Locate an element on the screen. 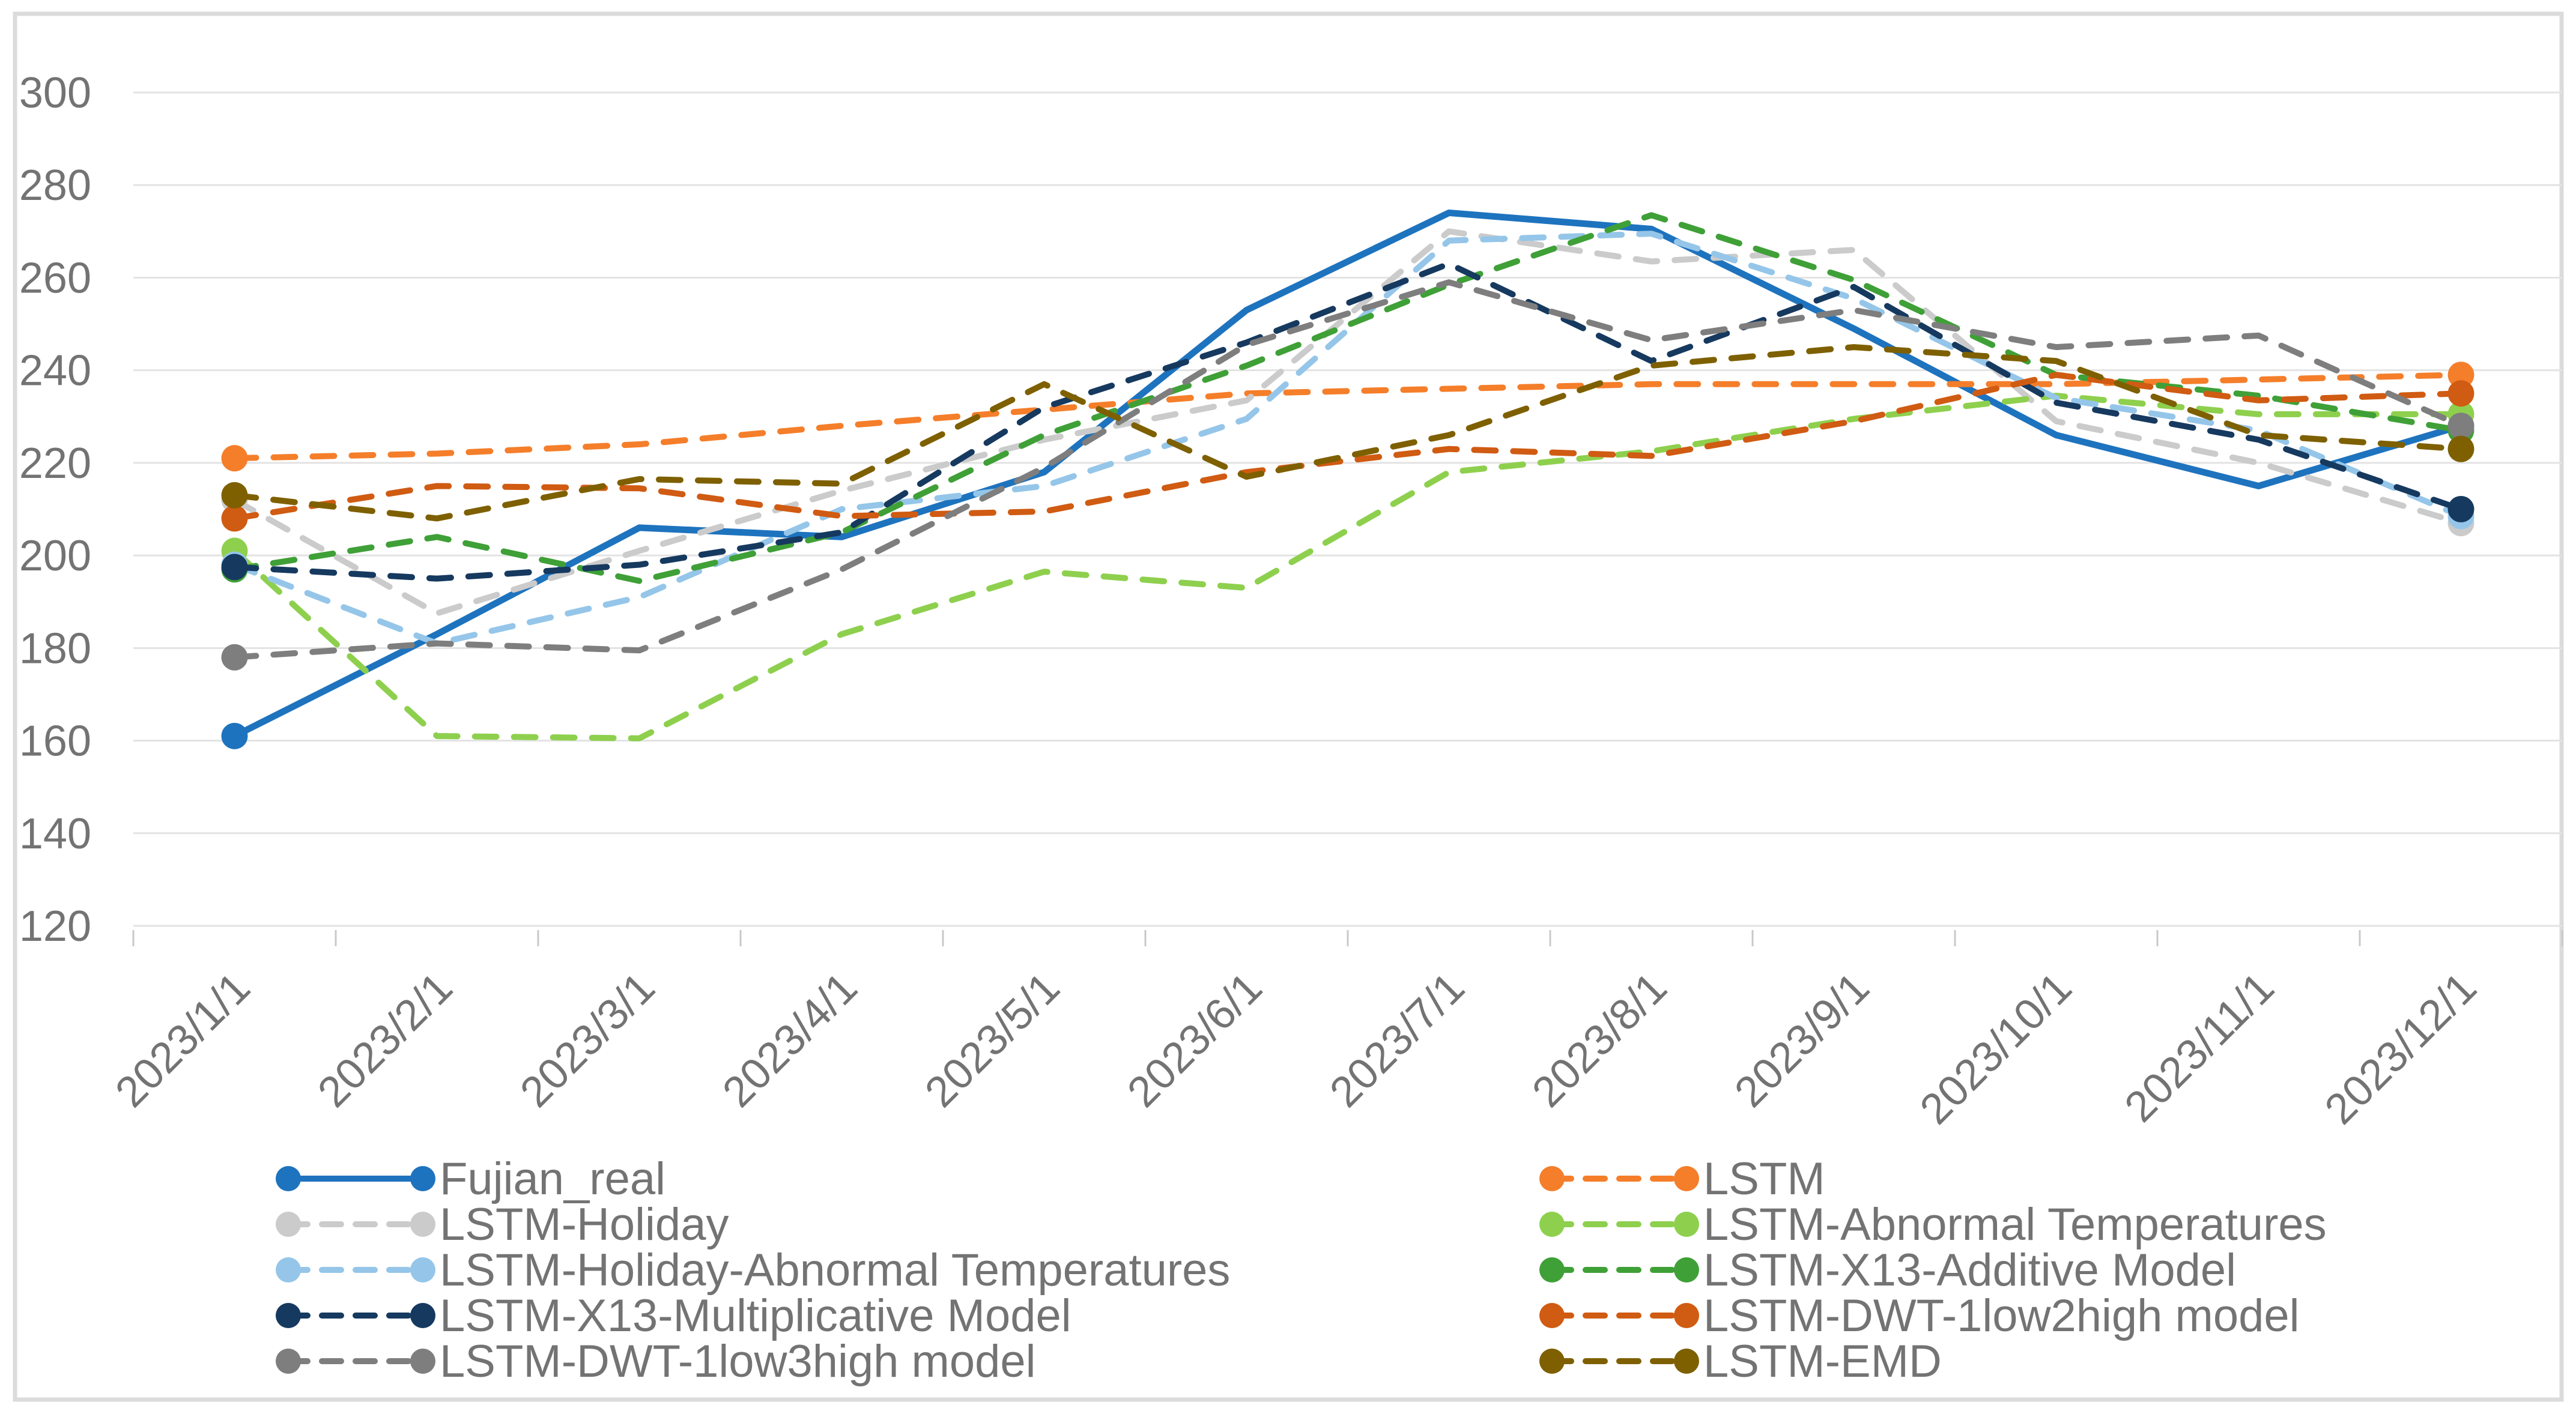 This screenshot has width=2576, height=1411. series-marker-lstm-x13-multiplicative-model-end is located at coordinates (2460, 508).